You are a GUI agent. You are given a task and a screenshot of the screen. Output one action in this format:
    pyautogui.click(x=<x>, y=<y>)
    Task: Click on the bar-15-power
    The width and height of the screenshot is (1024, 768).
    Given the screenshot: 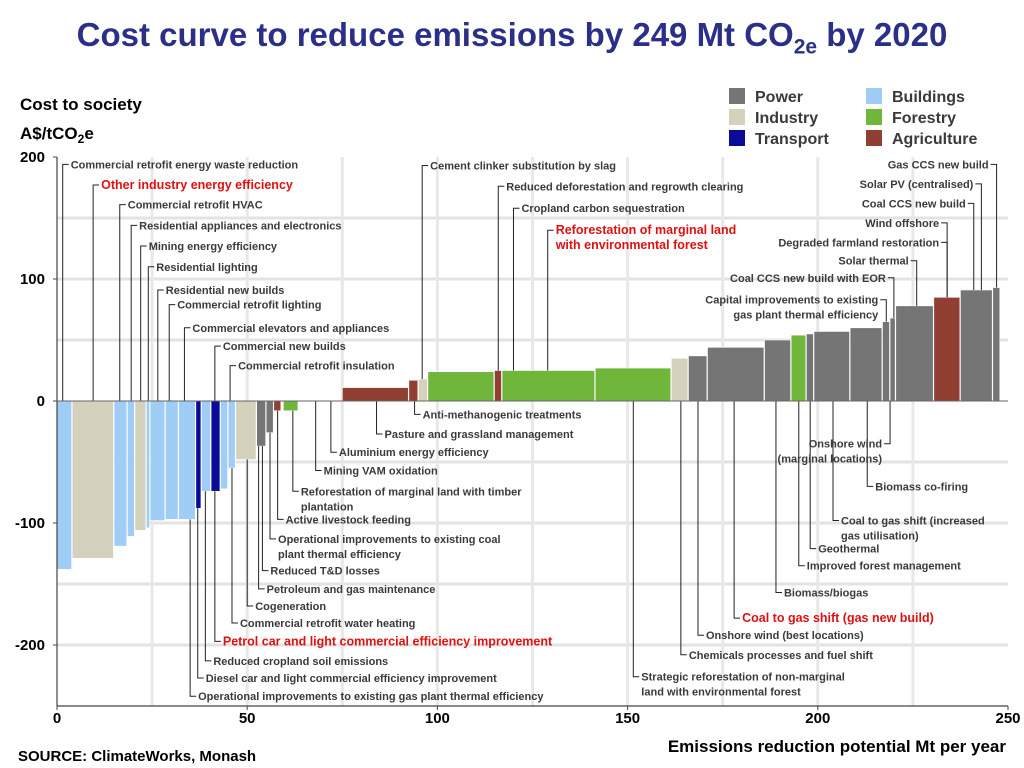 What is the action you would take?
    pyautogui.click(x=261, y=423)
    